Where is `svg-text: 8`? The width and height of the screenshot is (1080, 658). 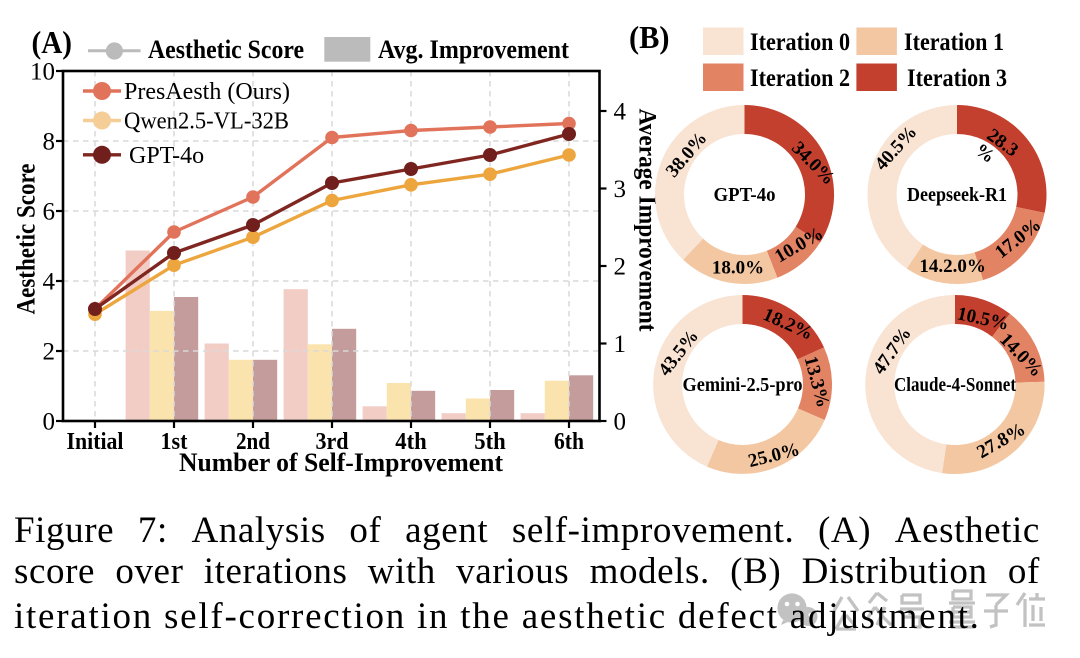 svg-text: 8 is located at coordinates (49, 142).